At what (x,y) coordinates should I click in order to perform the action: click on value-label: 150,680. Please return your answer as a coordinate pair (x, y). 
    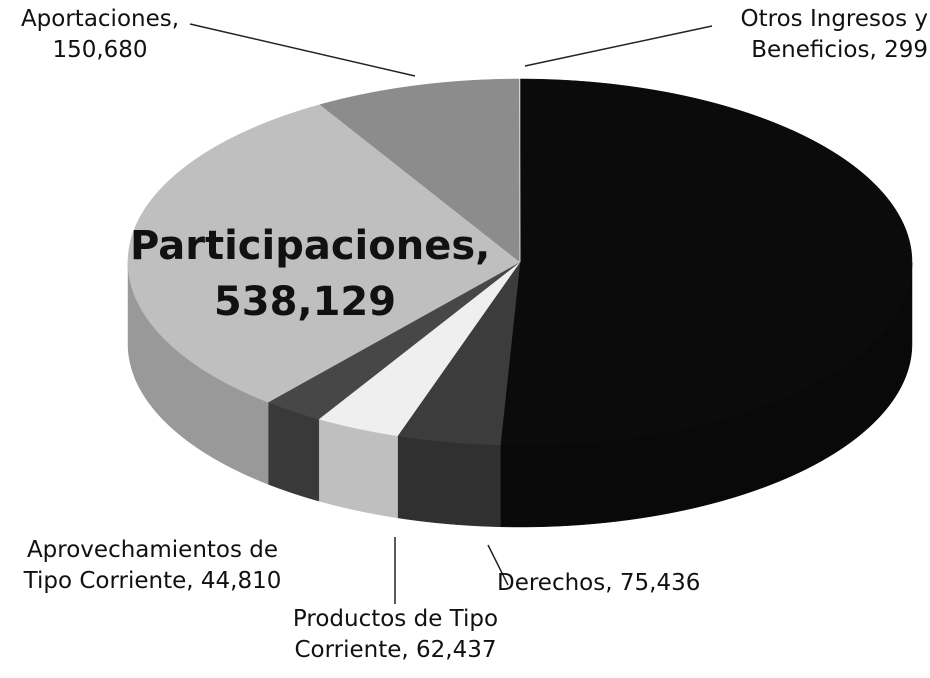
    Looking at the image, I should click on (100, 50).